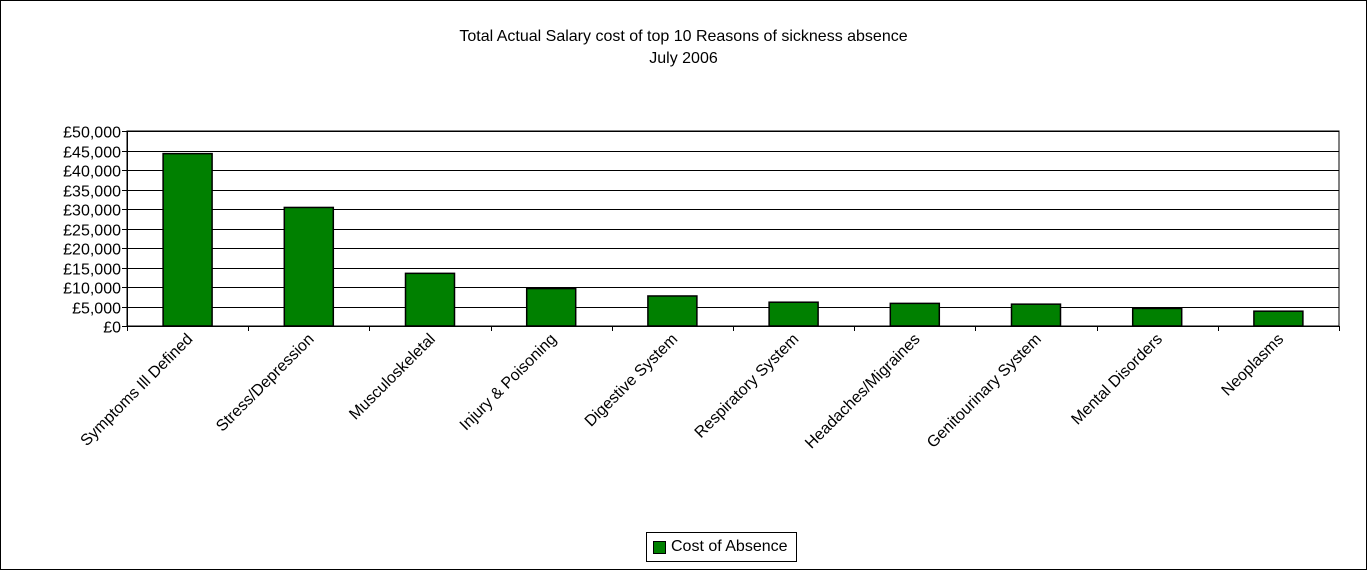  Describe the element at coordinates (92, 192) in the screenshot. I see `y-tick-label: £35,000` at that location.